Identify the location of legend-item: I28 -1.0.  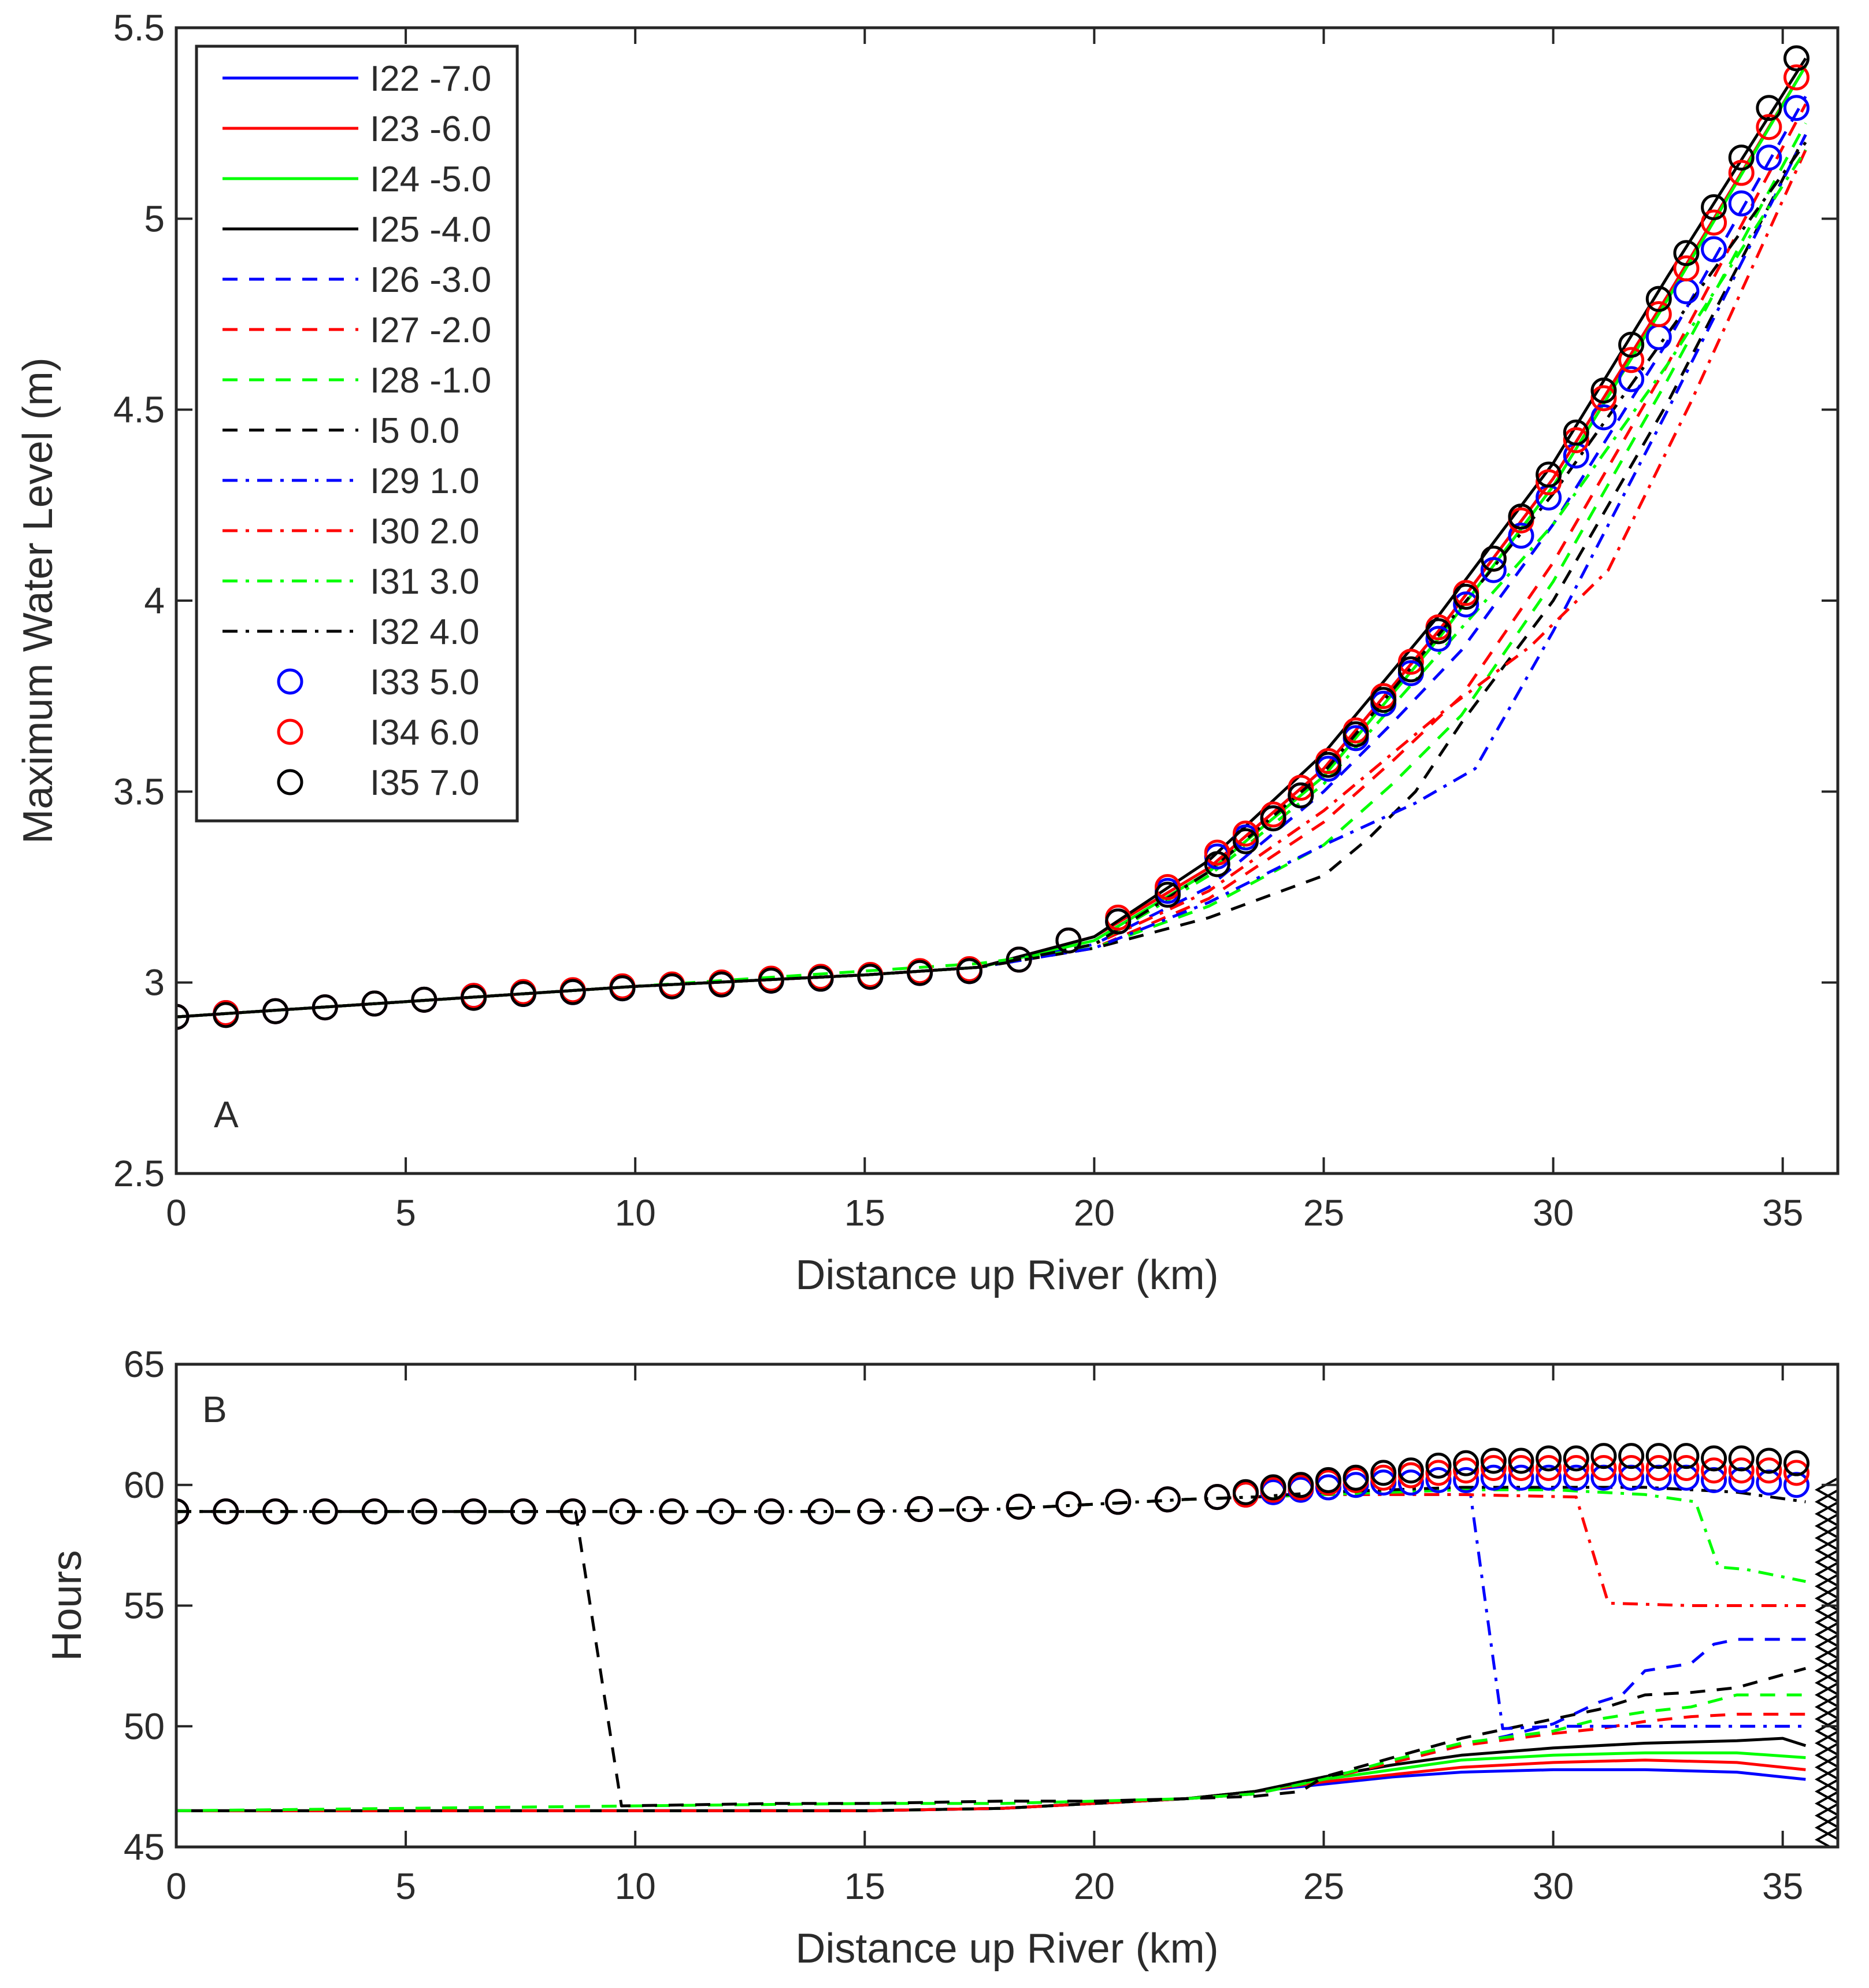
(356, 381).